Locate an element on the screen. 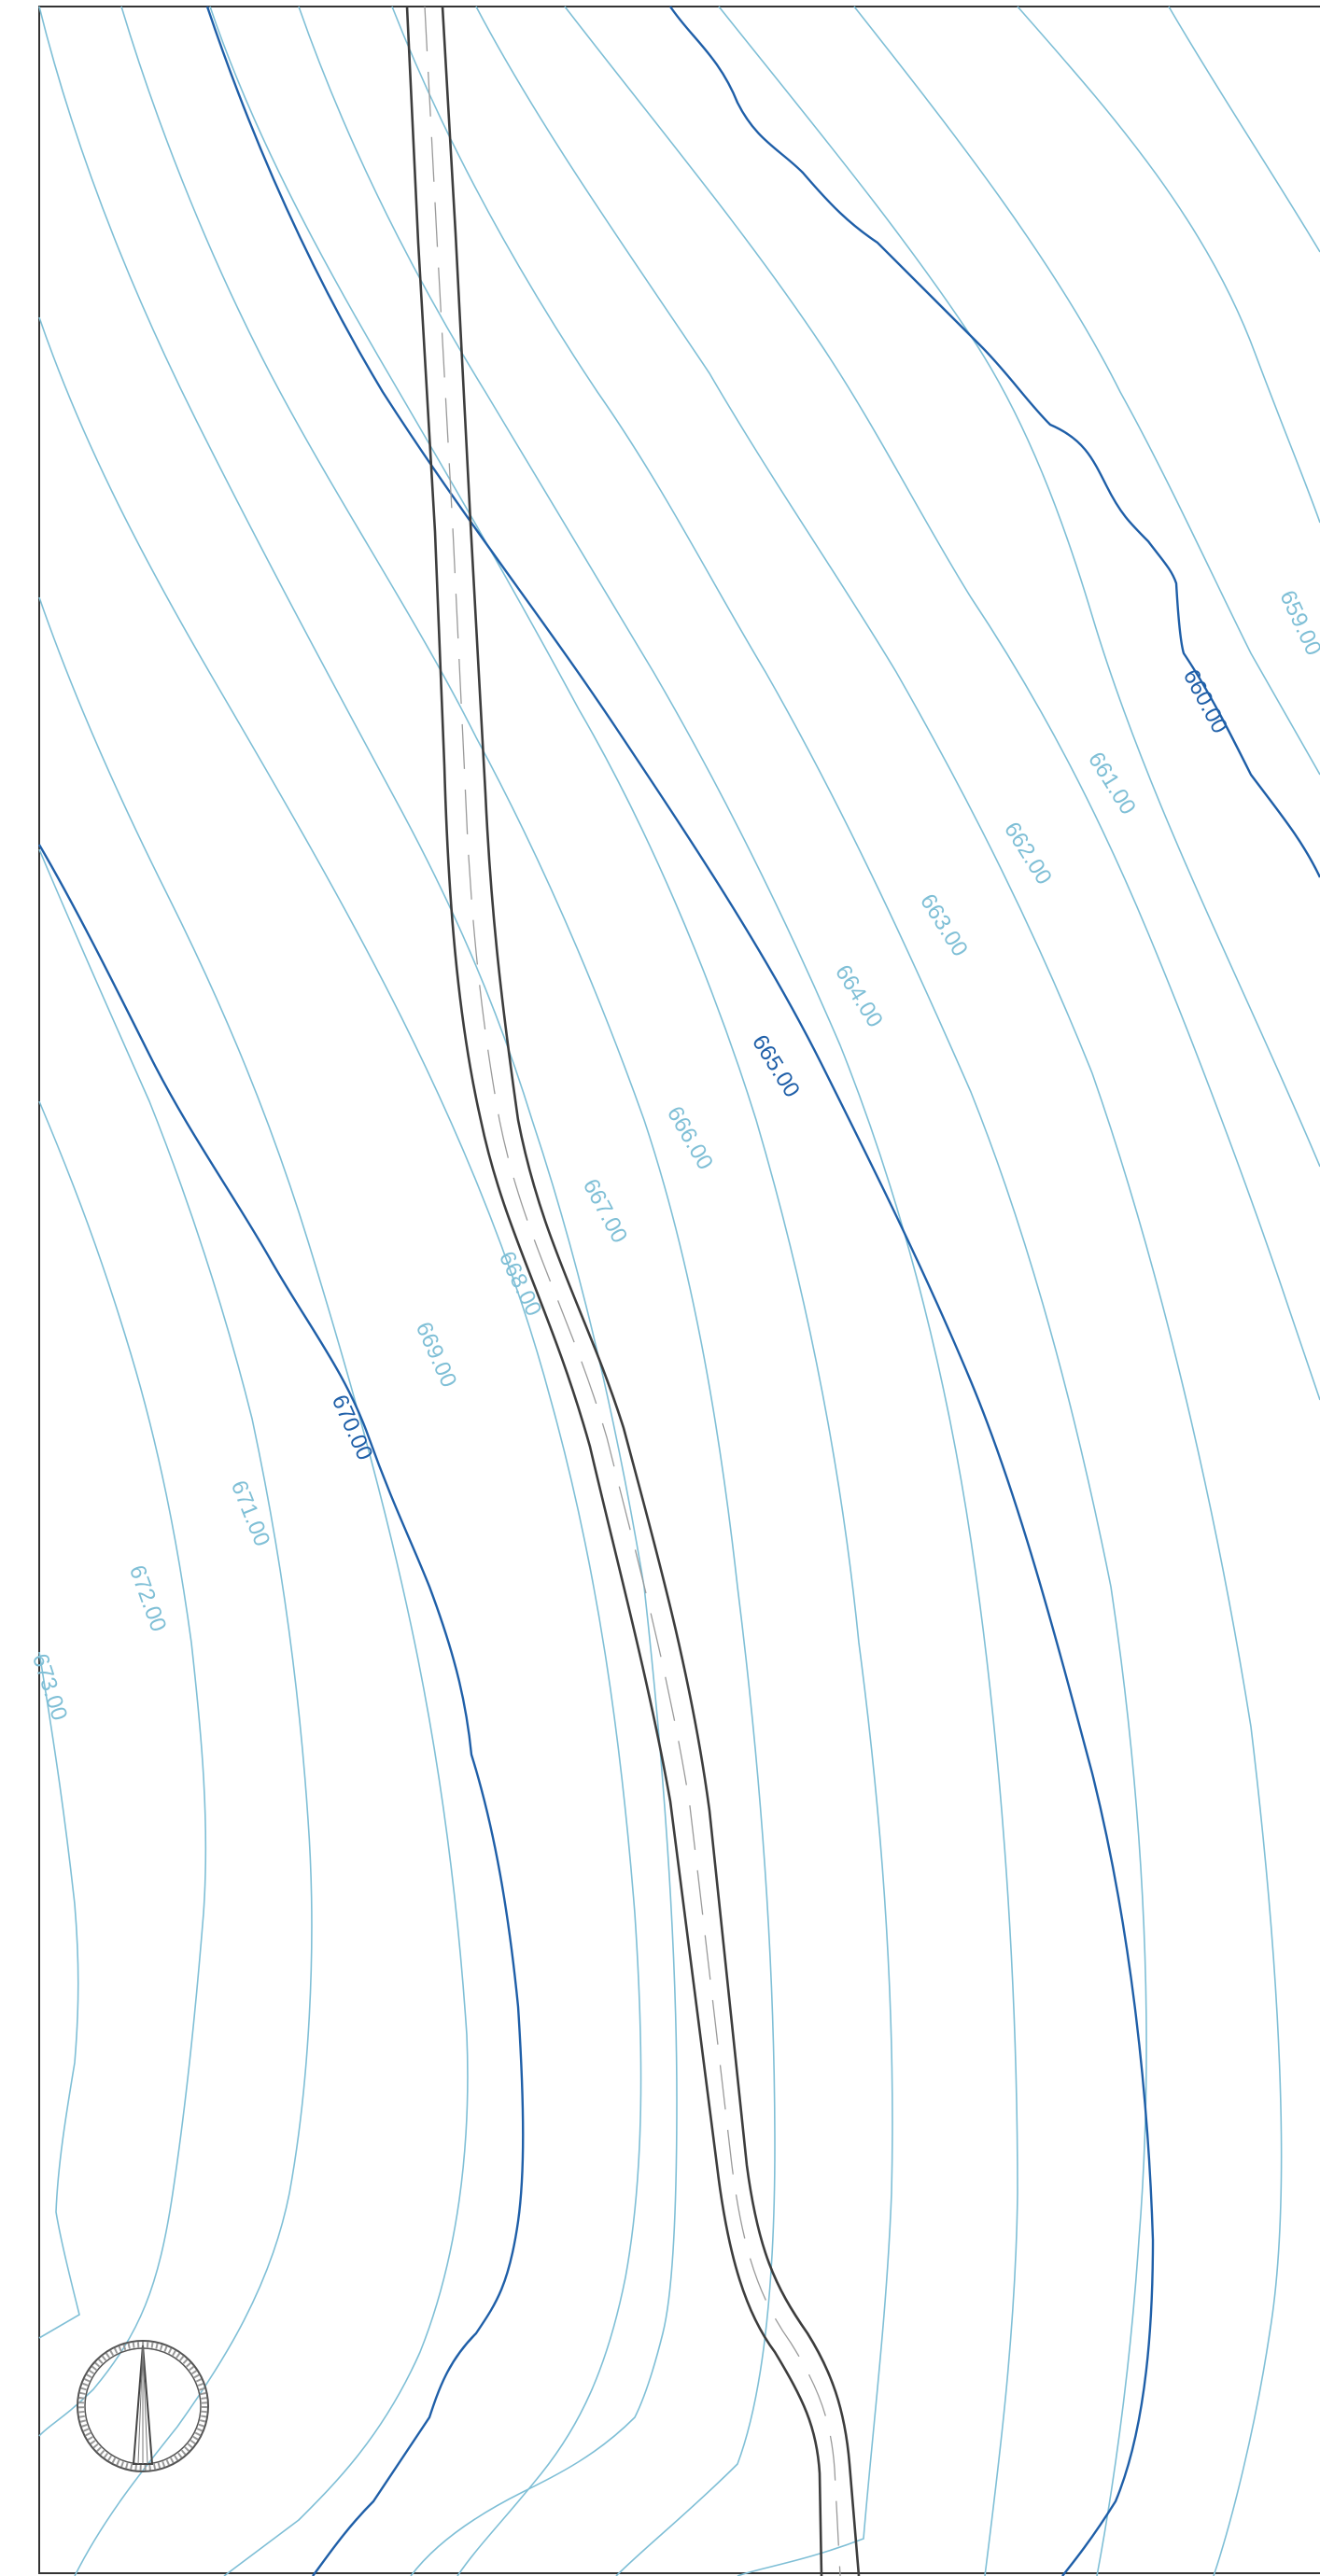  contour-label-667: 667.00 is located at coordinates (605, 1211).